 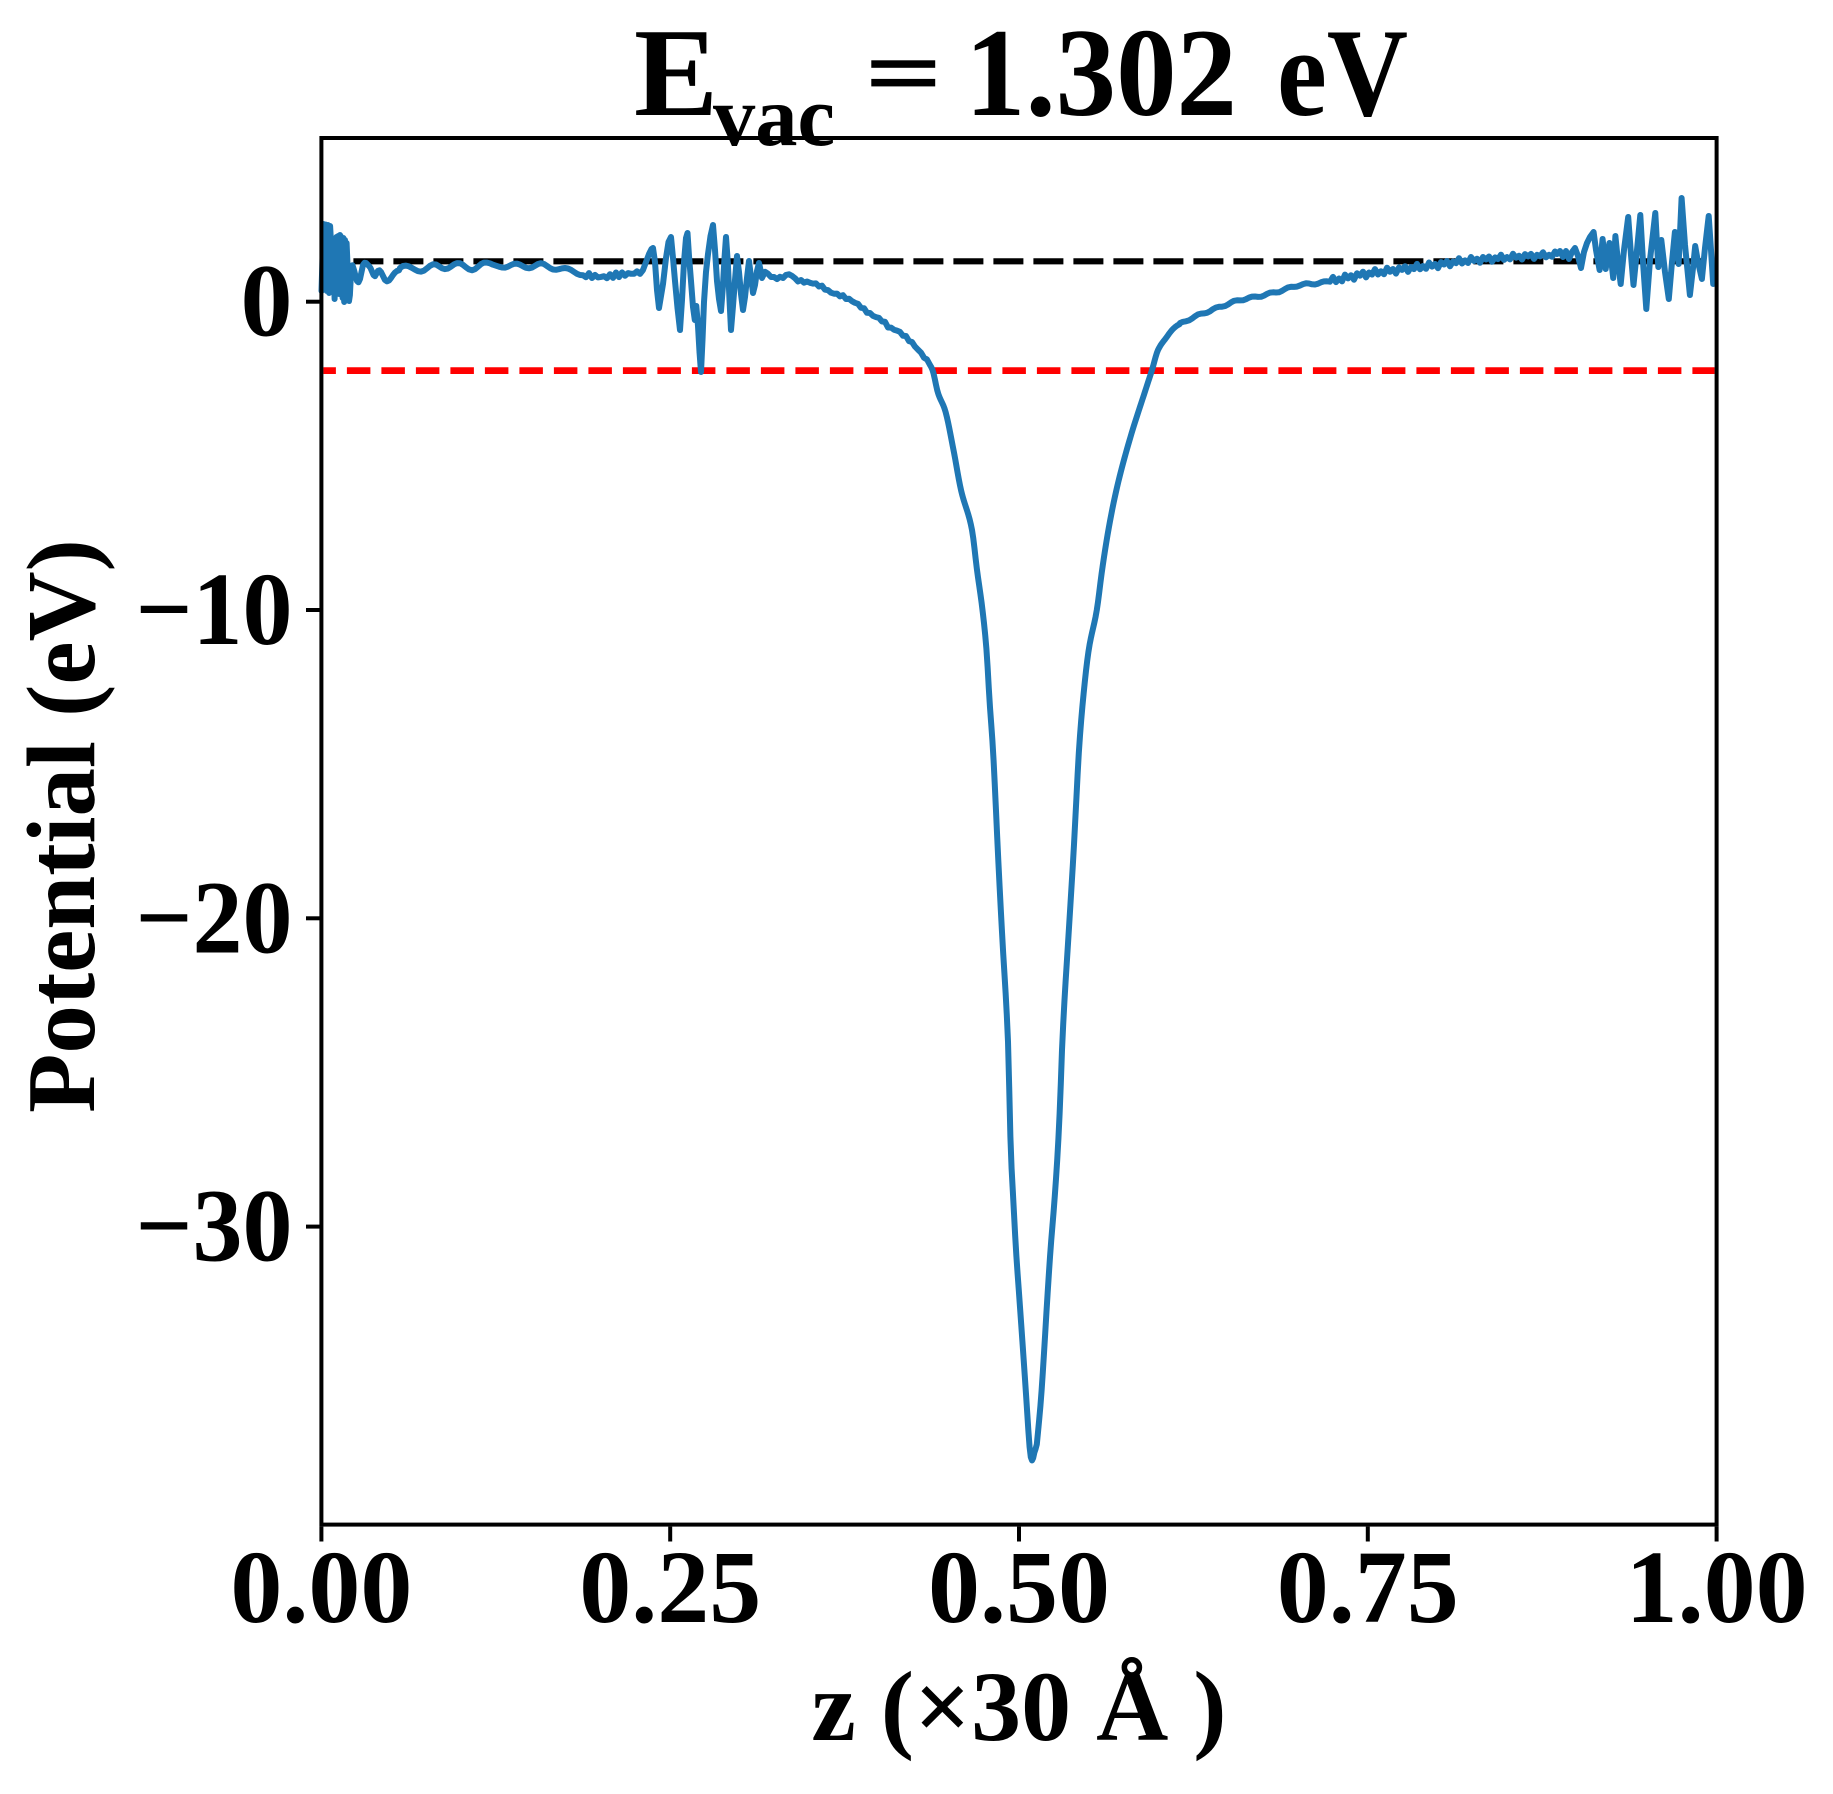 I want to click on svg-text: 0.00, so click(x=321, y=1587).